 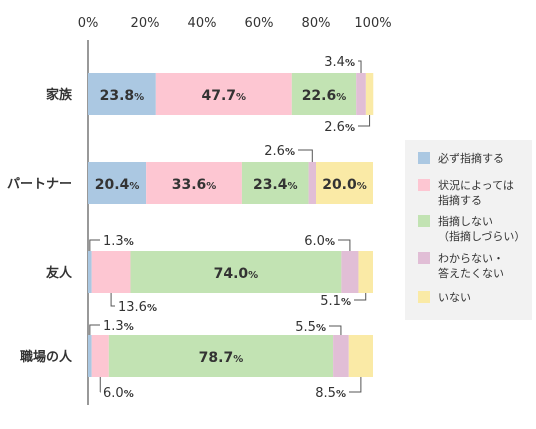 I want to click on data-label: 78.7%, so click(x=221, y=358).